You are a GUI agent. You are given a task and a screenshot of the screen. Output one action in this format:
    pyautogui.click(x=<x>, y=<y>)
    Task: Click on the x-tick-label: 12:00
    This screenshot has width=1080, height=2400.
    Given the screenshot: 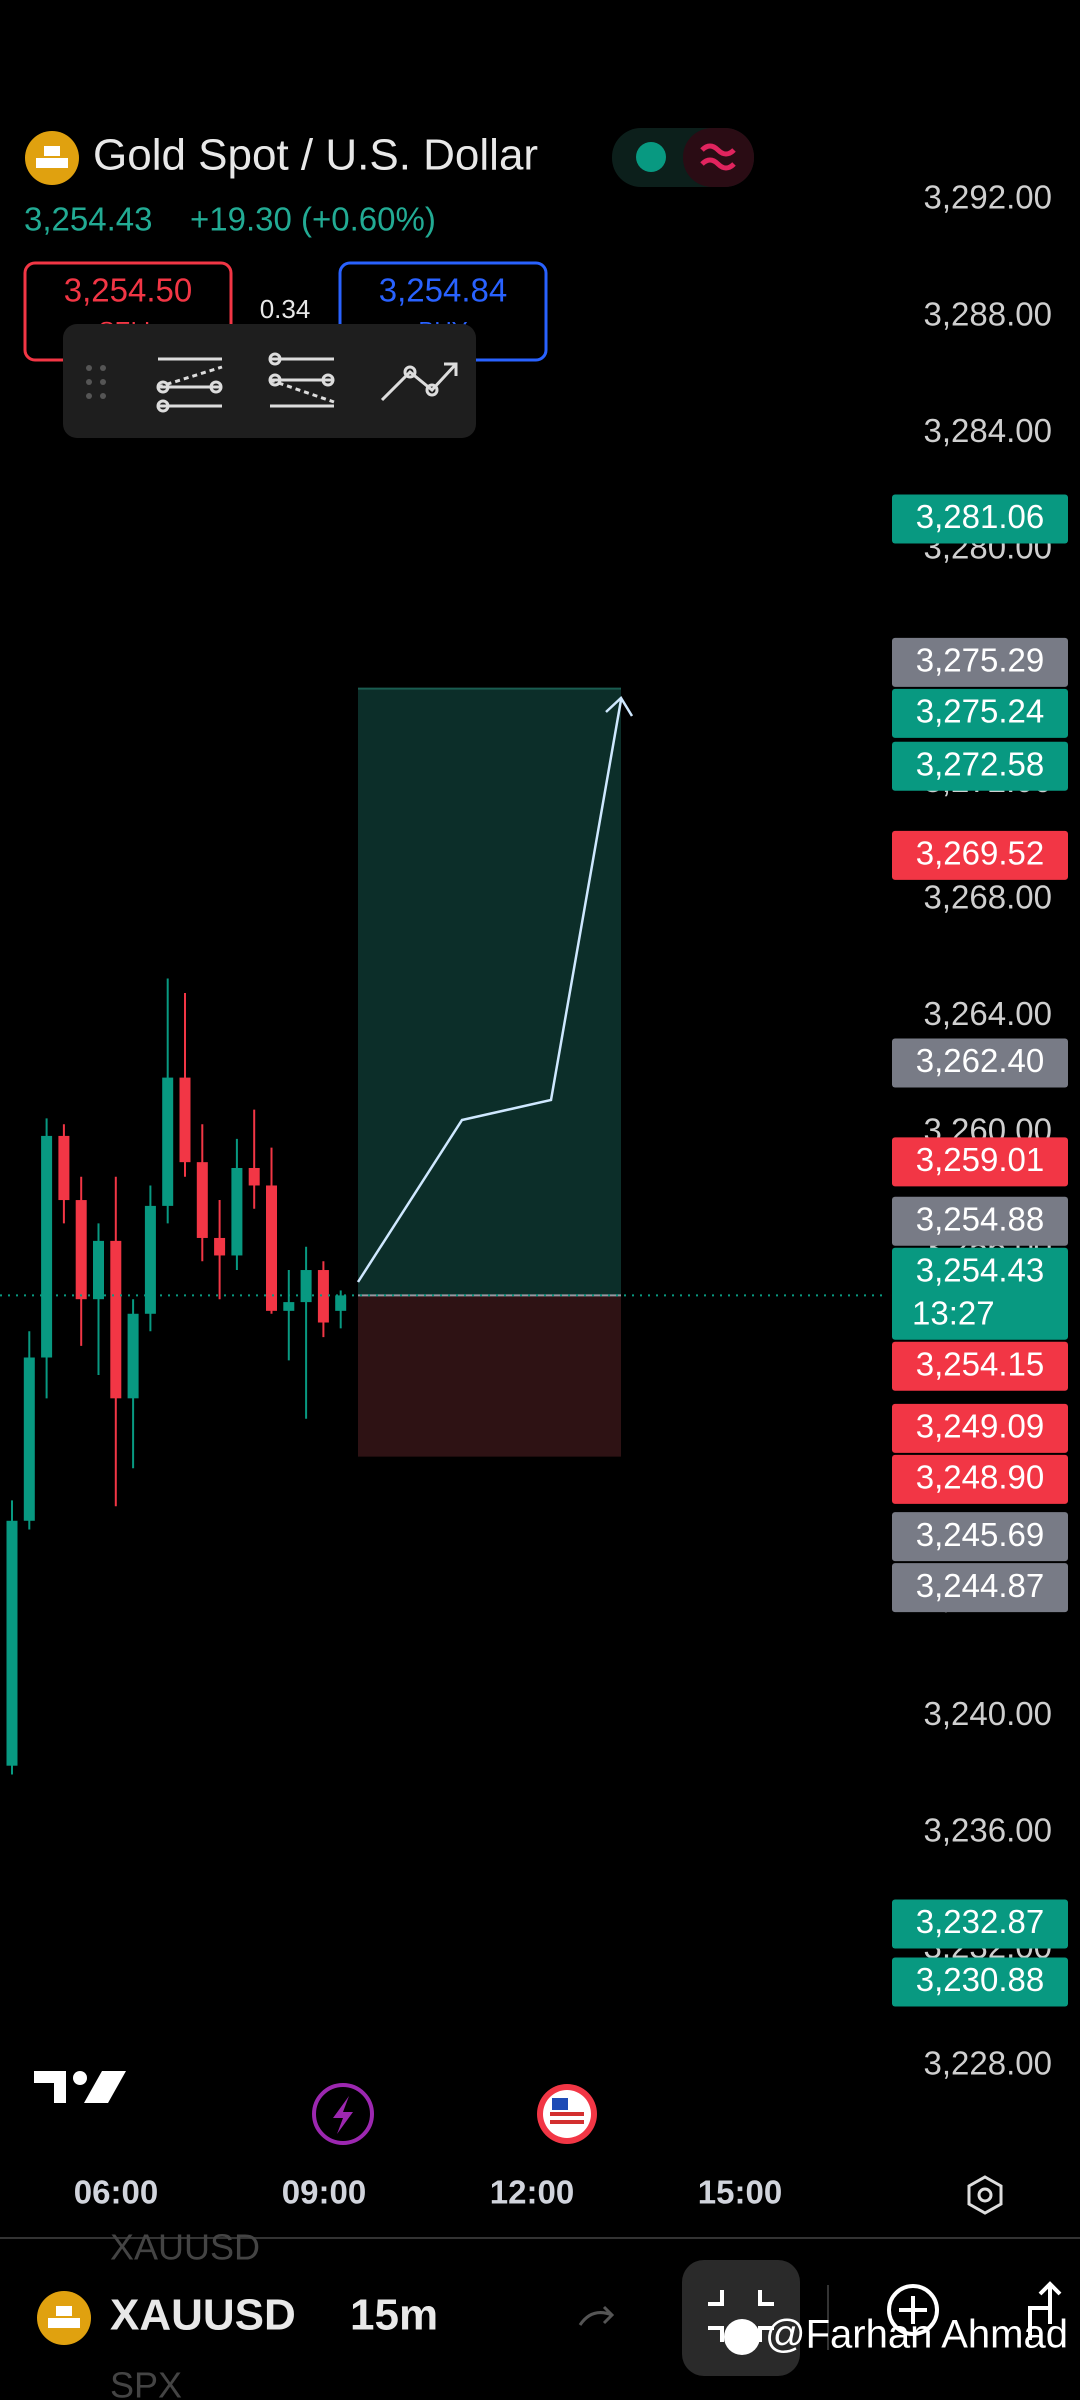 What is the action you would take?
    pyautogui.click(x=532, y=2192)
    